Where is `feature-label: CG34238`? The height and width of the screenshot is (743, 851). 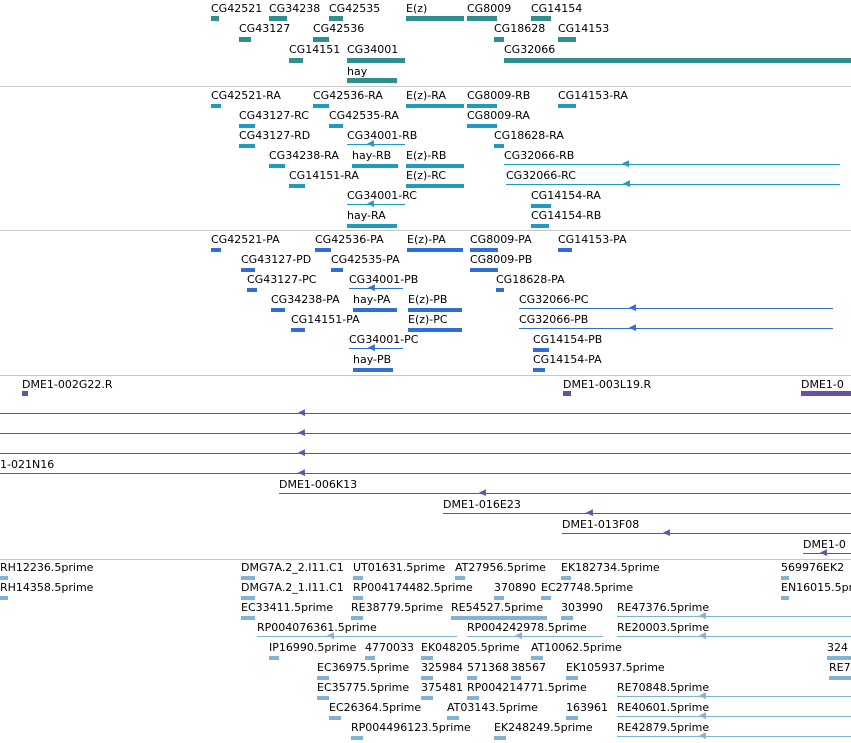
feature-label: CG34238 is located at coordinates (295, 8).